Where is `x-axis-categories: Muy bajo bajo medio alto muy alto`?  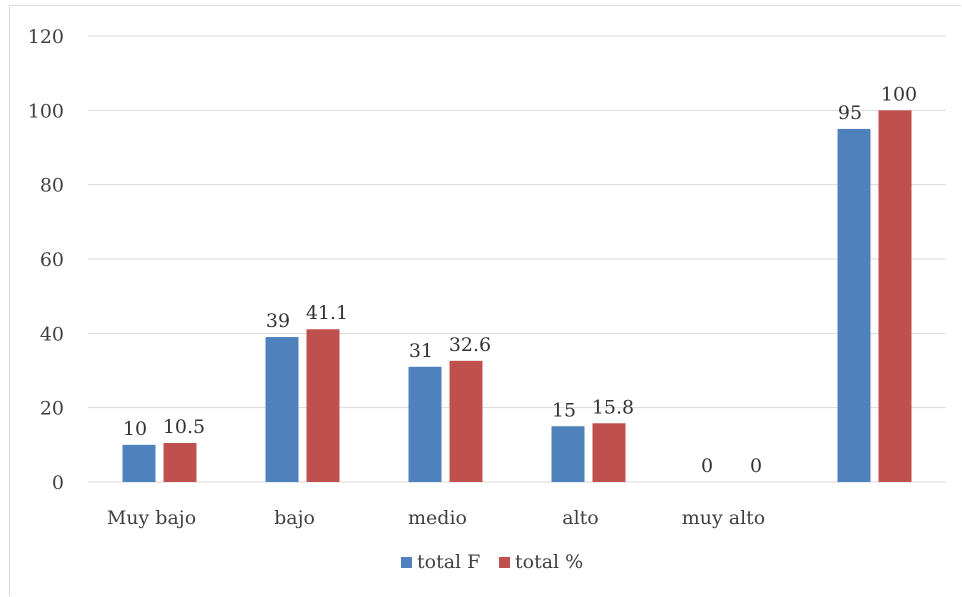
x-axis-categories: Muy bajo bajo medio alto muy alto is located at coordinates (436, 518).